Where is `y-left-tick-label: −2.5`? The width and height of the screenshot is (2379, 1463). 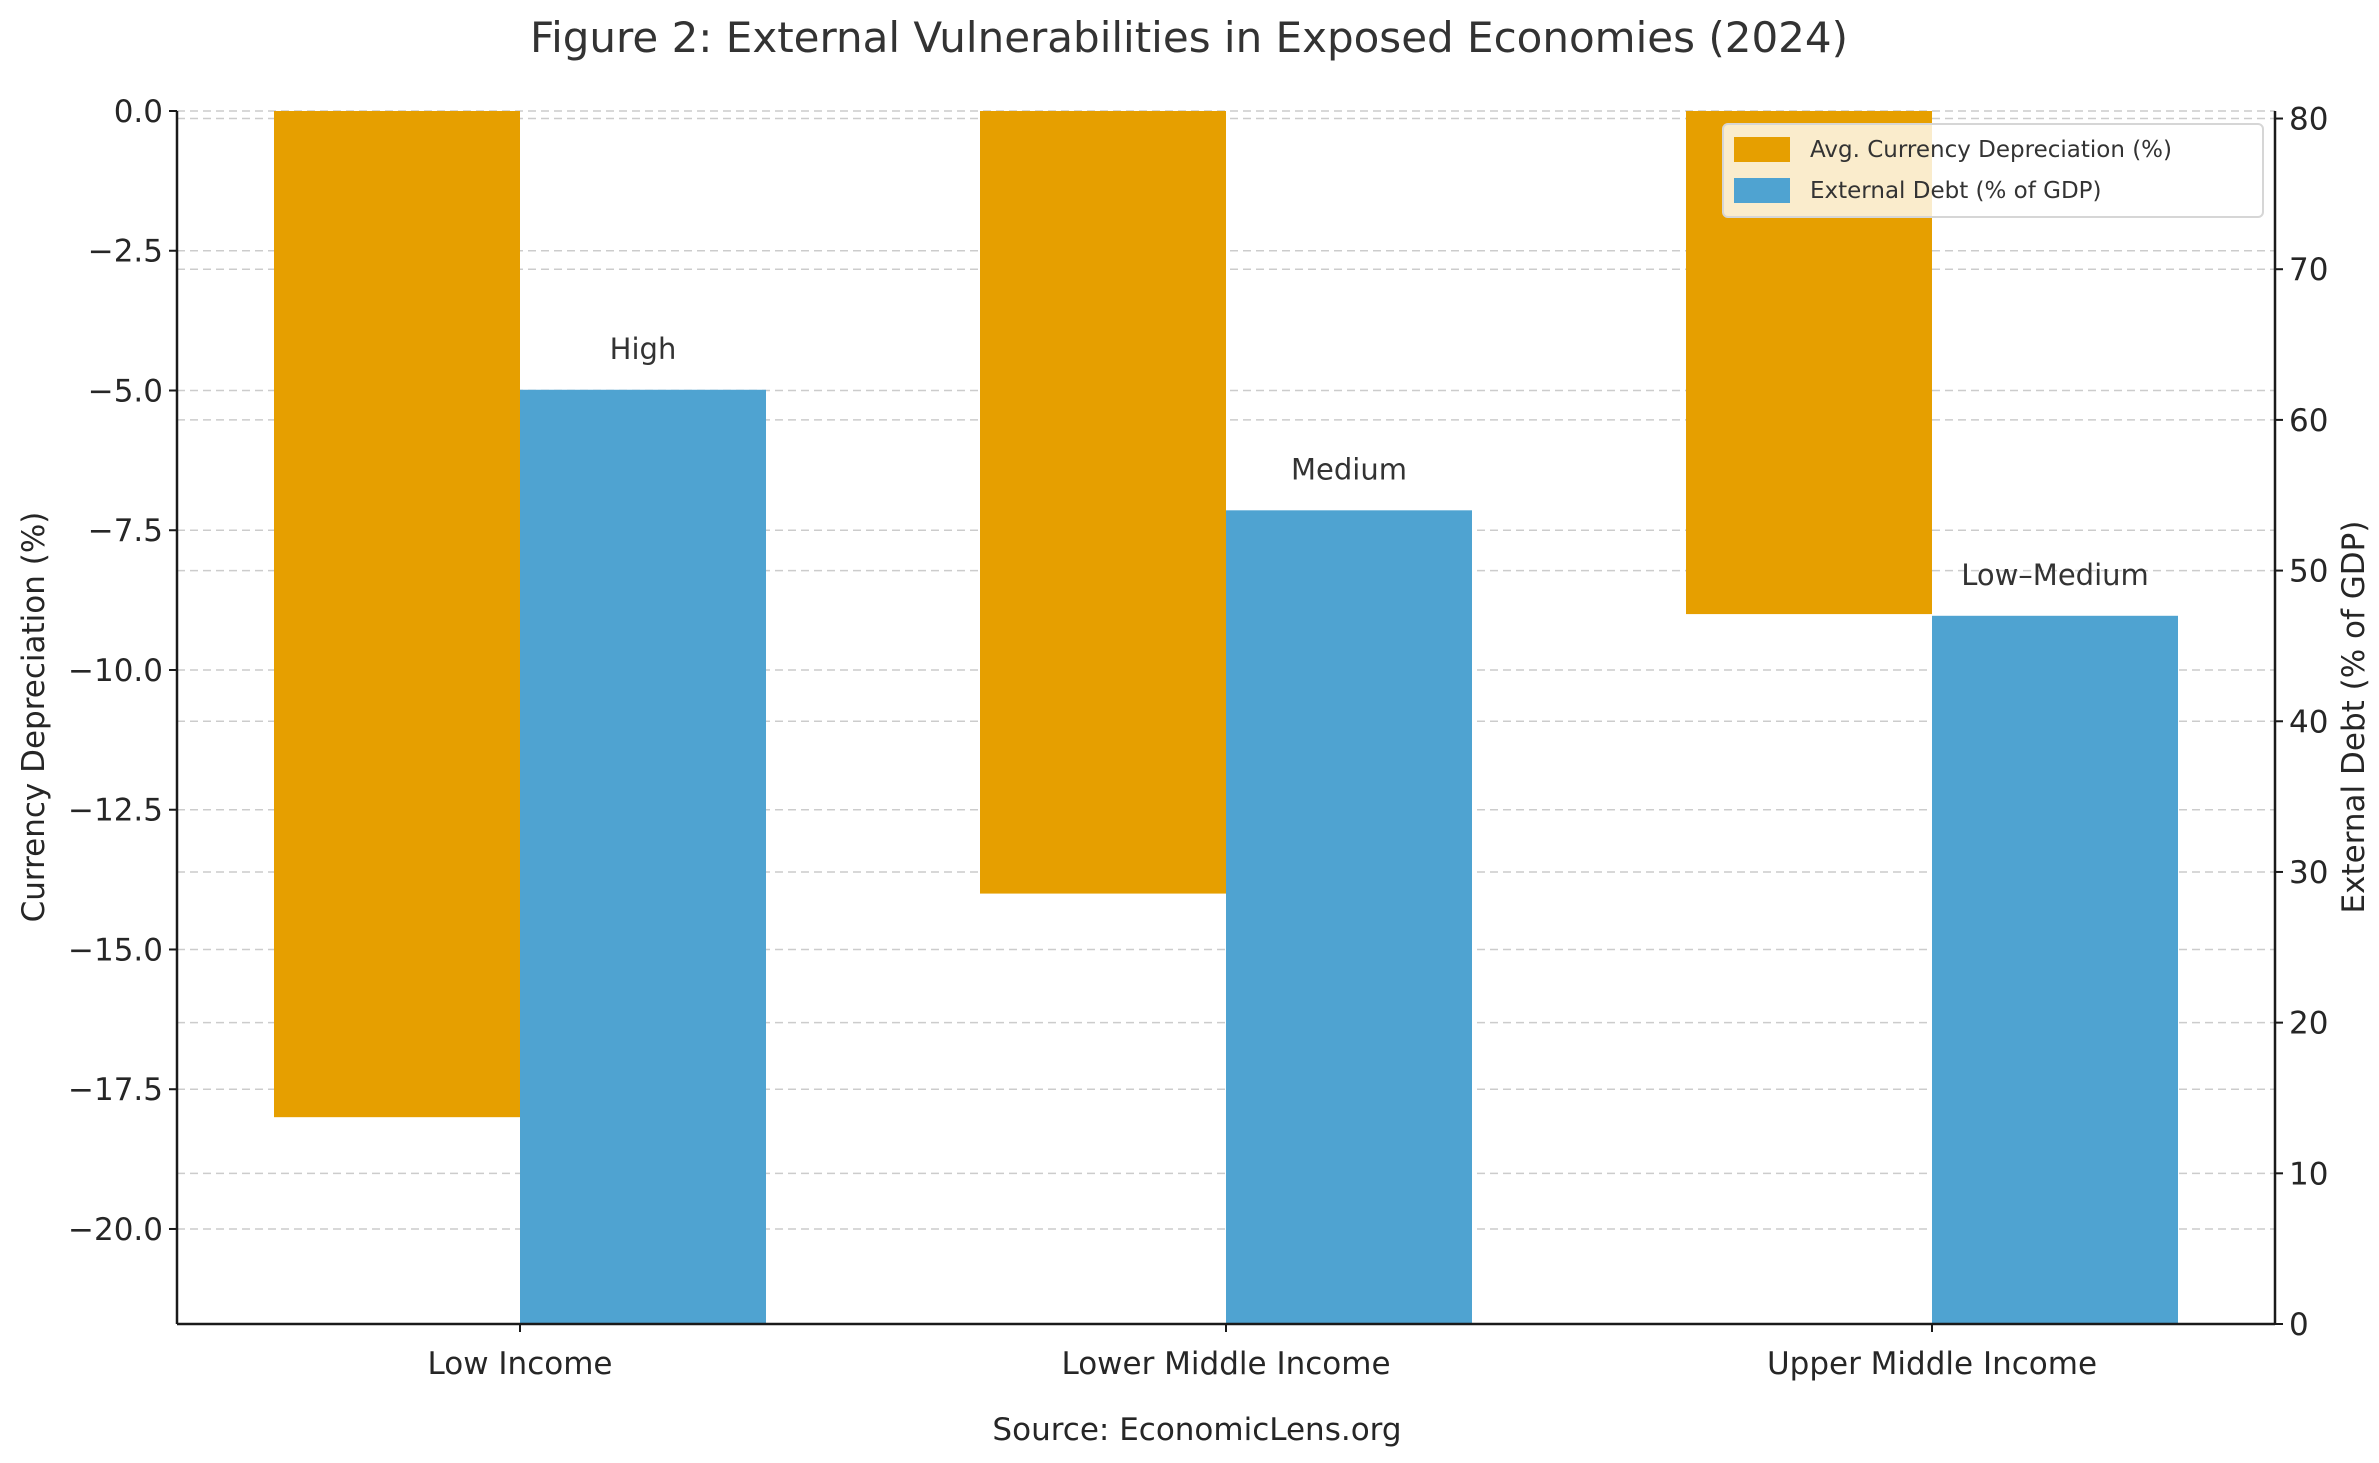
y-left-tick-label: −2.5 is located at coordinates (125, 252).